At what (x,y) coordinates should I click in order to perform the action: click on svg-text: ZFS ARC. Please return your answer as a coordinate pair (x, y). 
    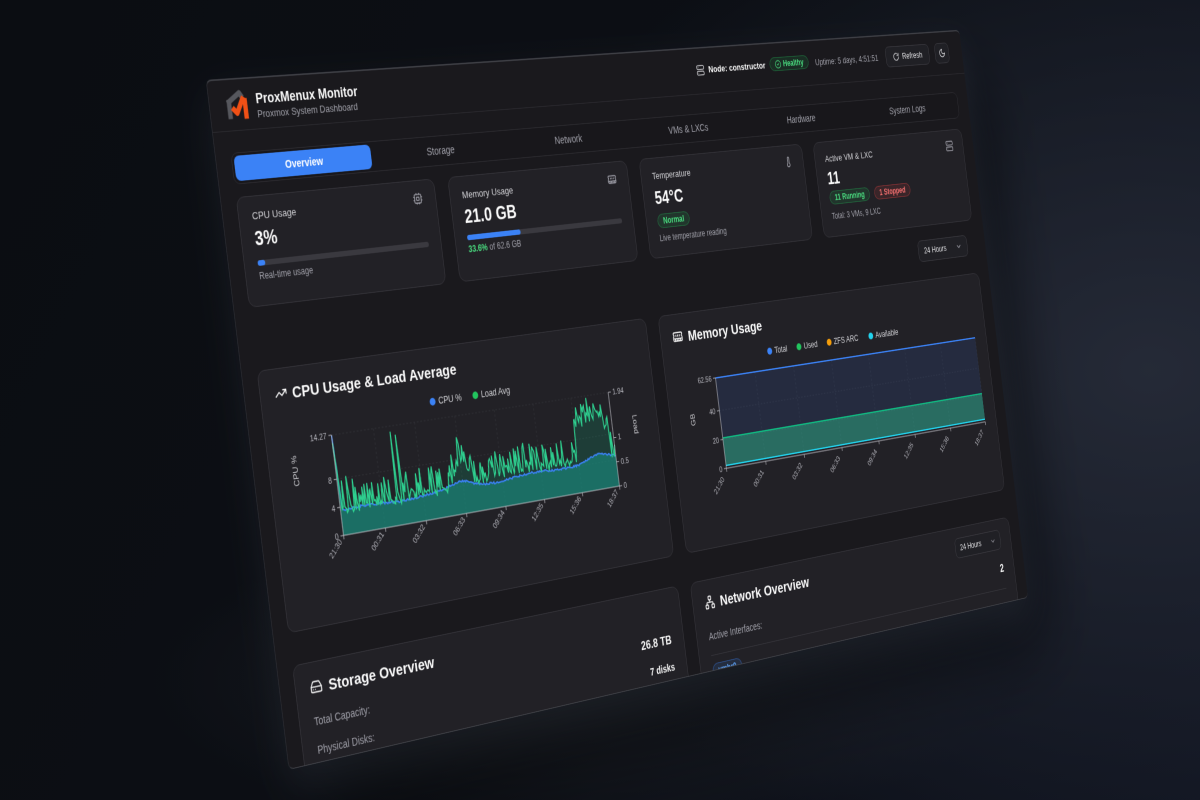
    Looking at the image, I should click on (846, 339).